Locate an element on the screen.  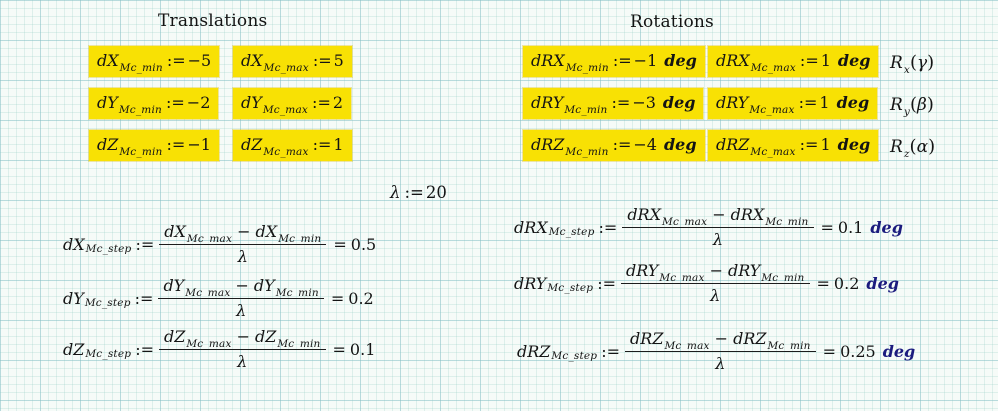
formula-dy-mc-step: dY Mc_step:= dYMc_max − dYMc_min λ = 0.2 is located at coordinates (218, 298).